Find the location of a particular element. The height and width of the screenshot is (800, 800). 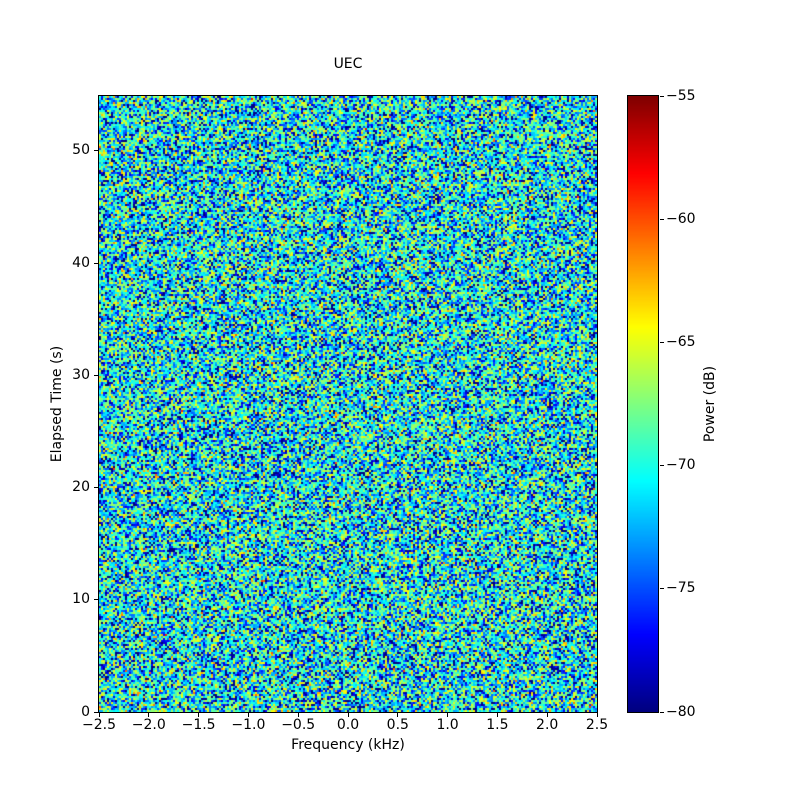

colorbar-gradient-canvas is located at coordinates (643, 404).